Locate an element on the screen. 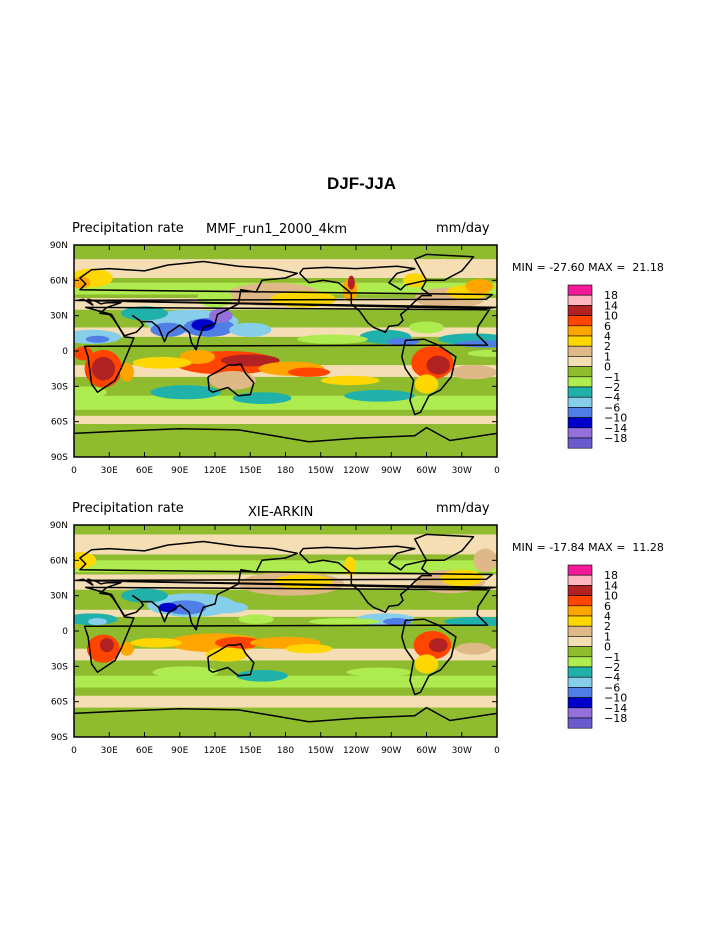 This screenshot has width=723, height=935. y-tick-label: 60N is located at coordinates (59, 281).